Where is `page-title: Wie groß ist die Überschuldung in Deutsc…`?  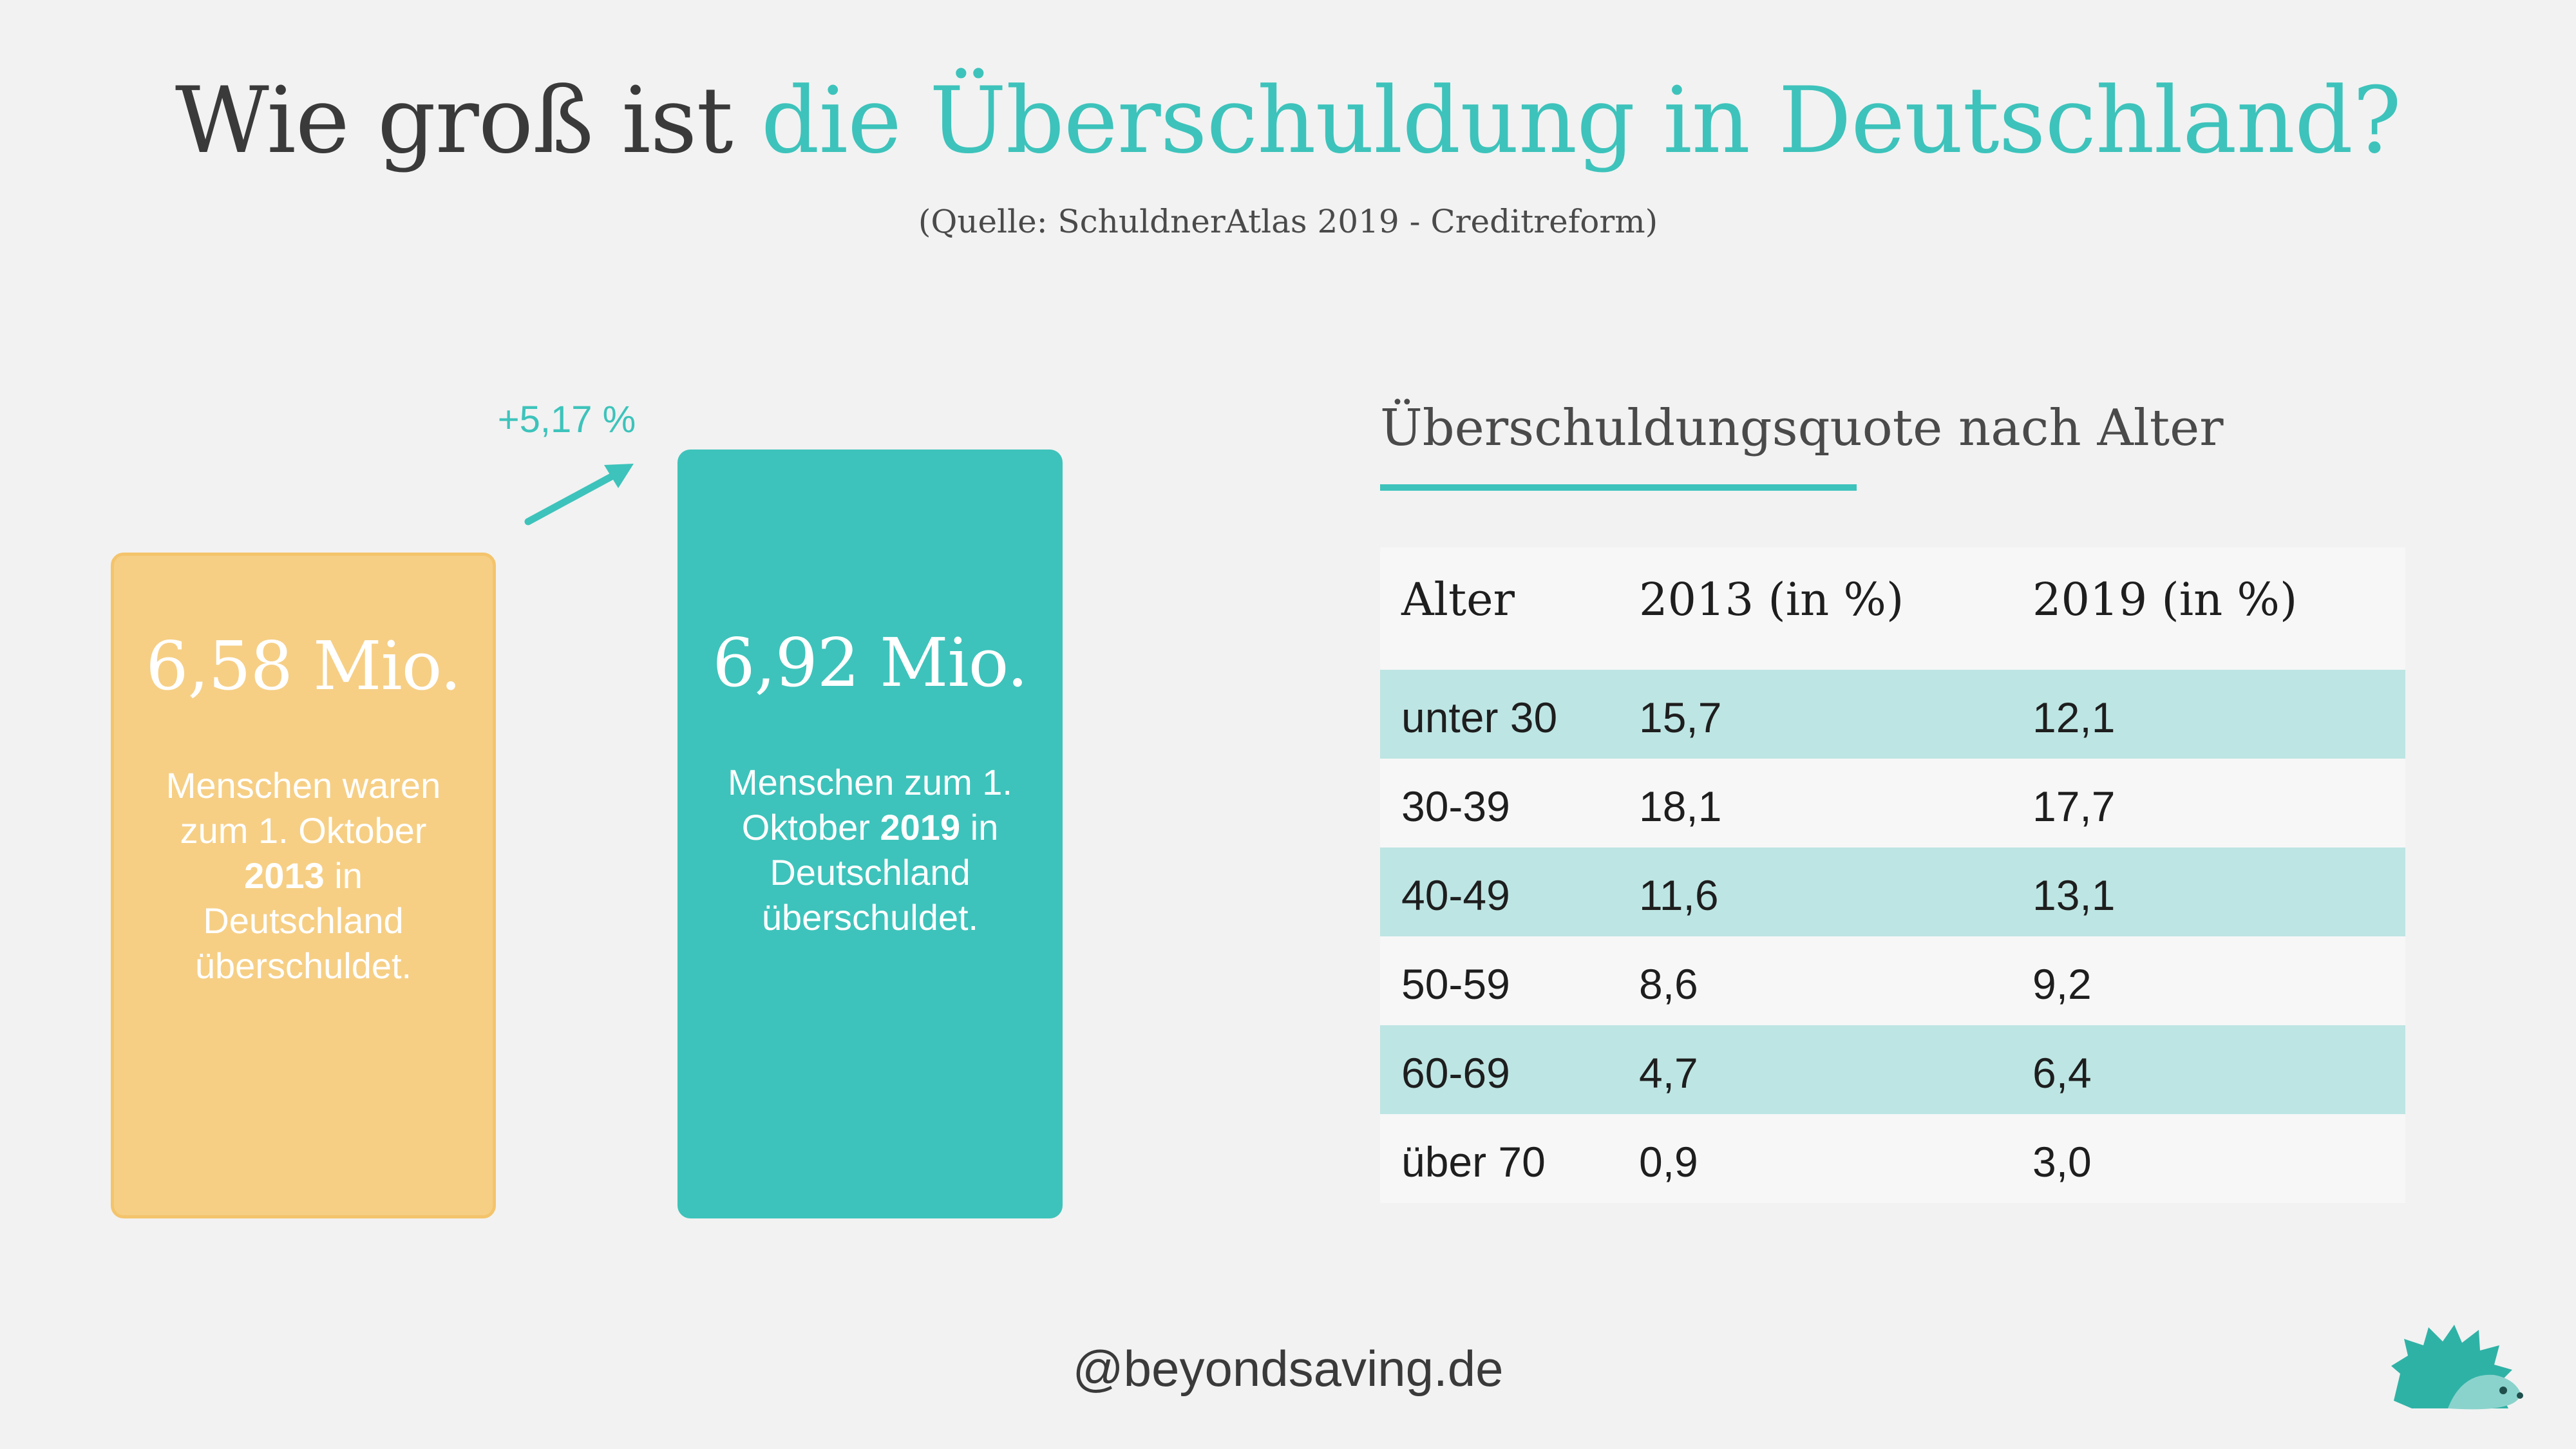
page-title: Wie groß ist die Überschuldung in Deutsc… is located at coordinates (1288, 121).